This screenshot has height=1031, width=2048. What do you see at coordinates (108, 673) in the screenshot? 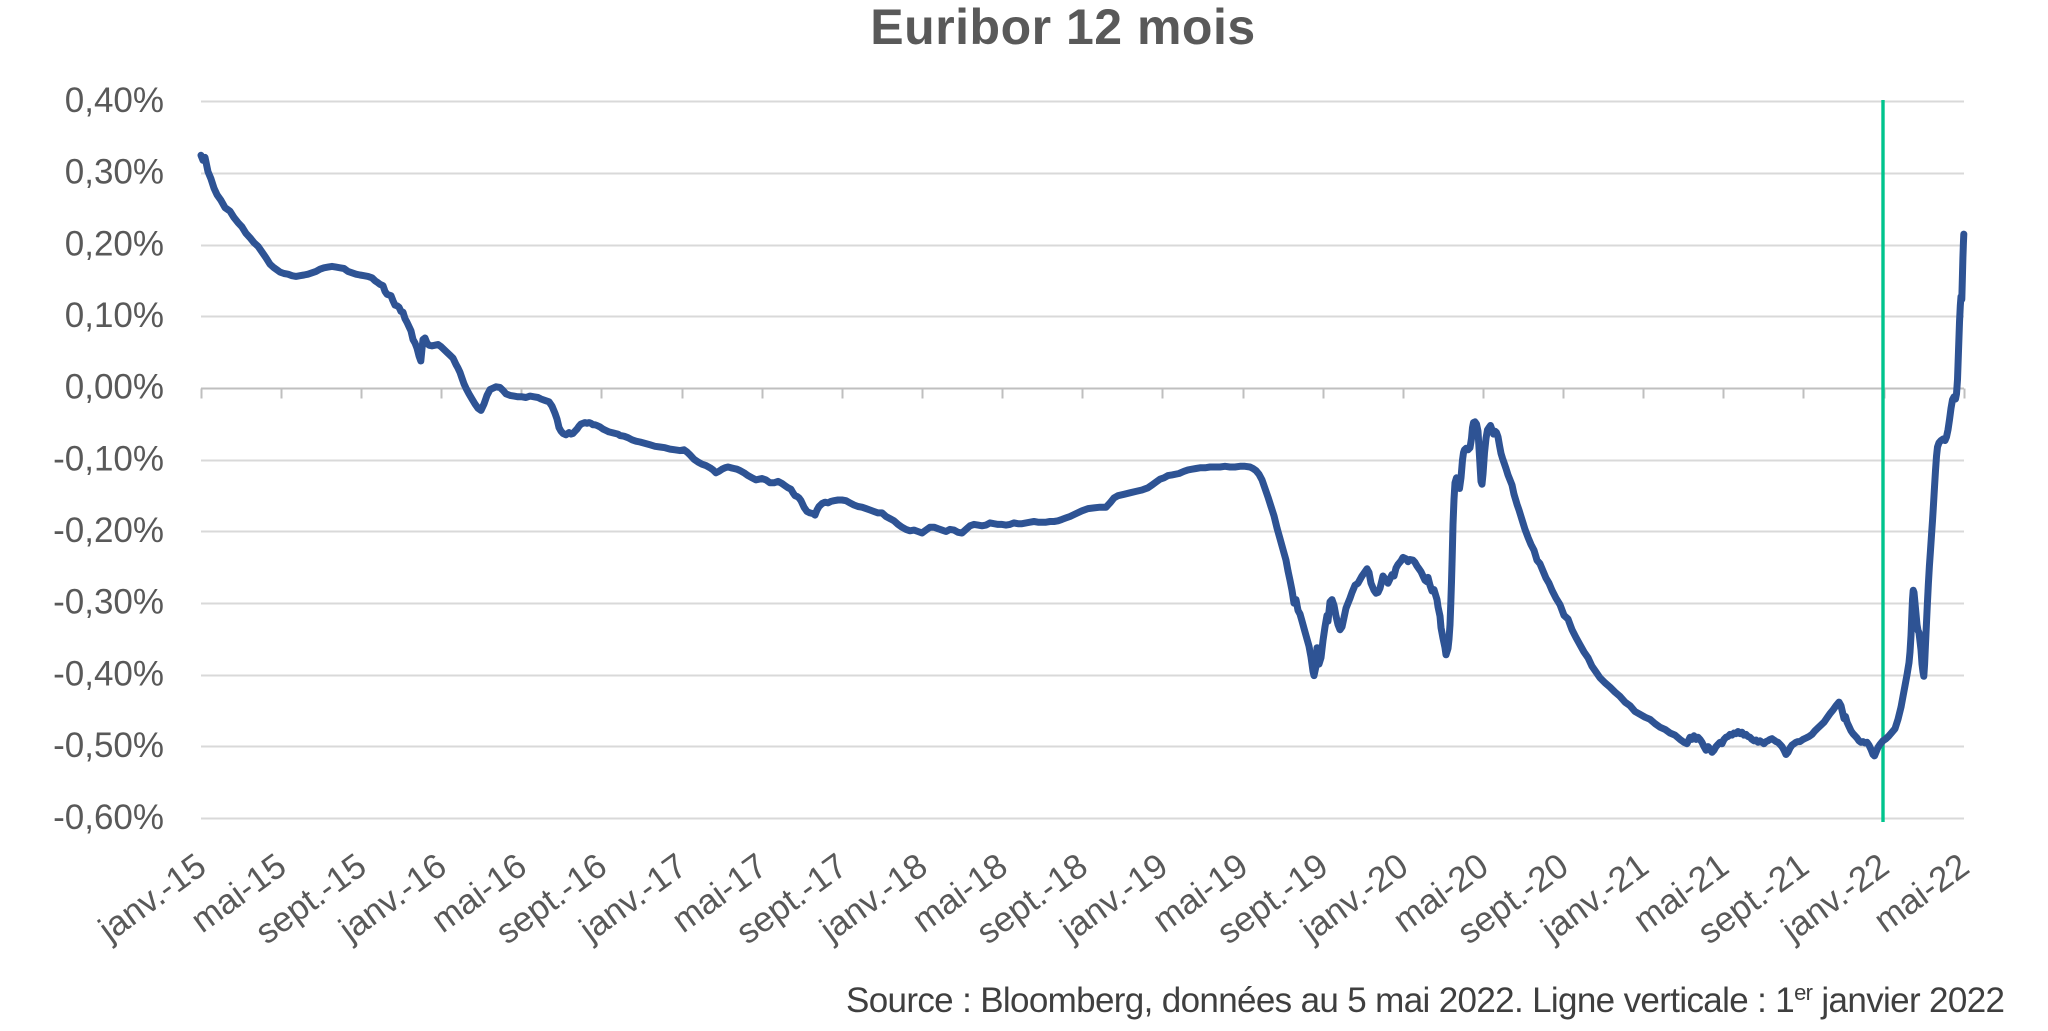
I see `svg-text: -0,40%` at bounding box center [108, 673].